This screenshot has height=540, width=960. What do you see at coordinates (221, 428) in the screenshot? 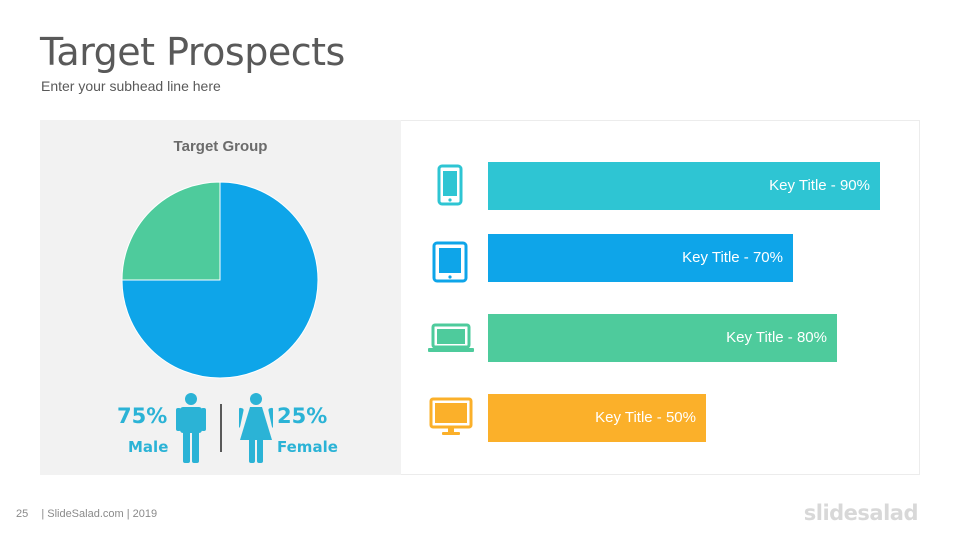
I see `gender-divider` at bounding box center [221, 428].